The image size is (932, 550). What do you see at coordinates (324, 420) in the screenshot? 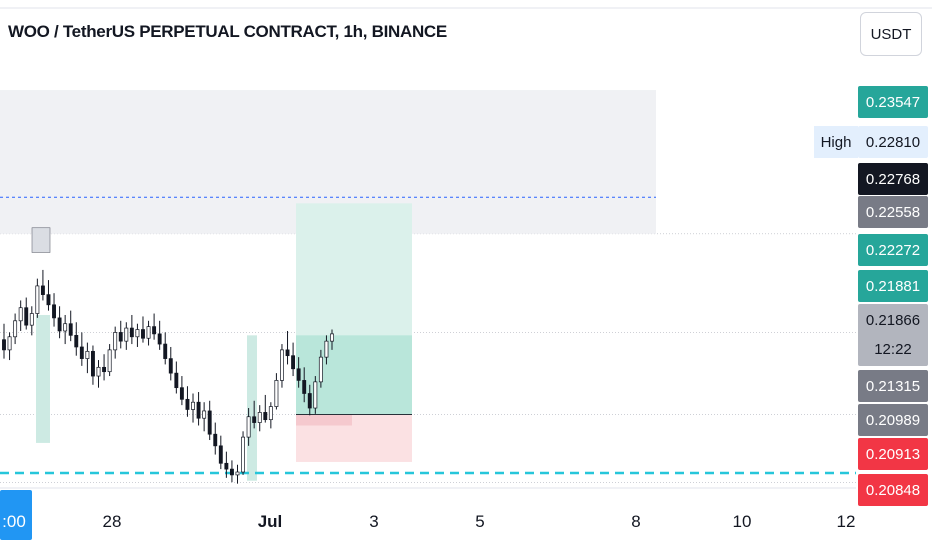
I see `long-stop-filled` at bounding box center [324, 420].